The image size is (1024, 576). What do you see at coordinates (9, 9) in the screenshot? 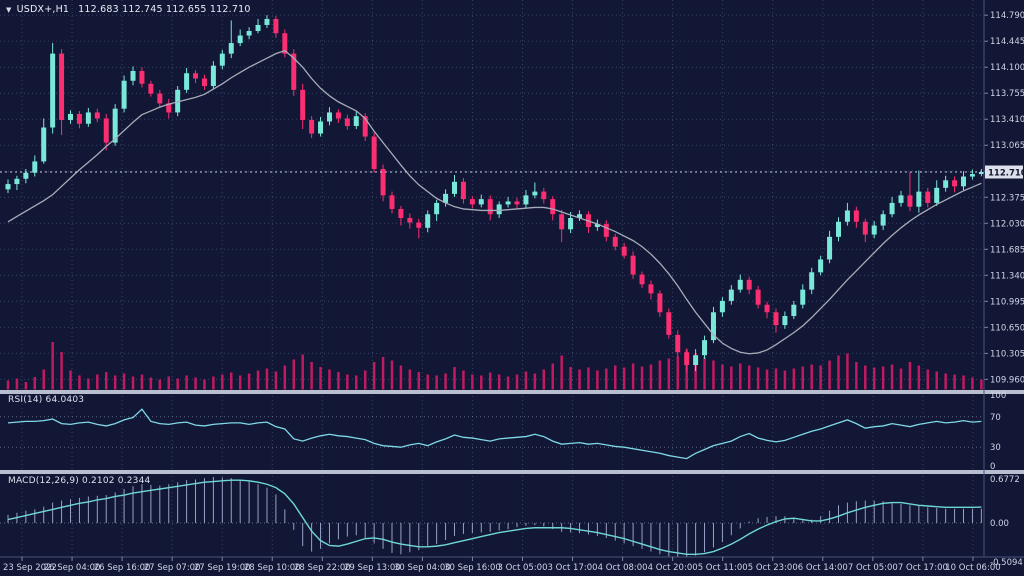
I see `symbol-dropdown-icon: ▼` at bounding box center [9, 9].